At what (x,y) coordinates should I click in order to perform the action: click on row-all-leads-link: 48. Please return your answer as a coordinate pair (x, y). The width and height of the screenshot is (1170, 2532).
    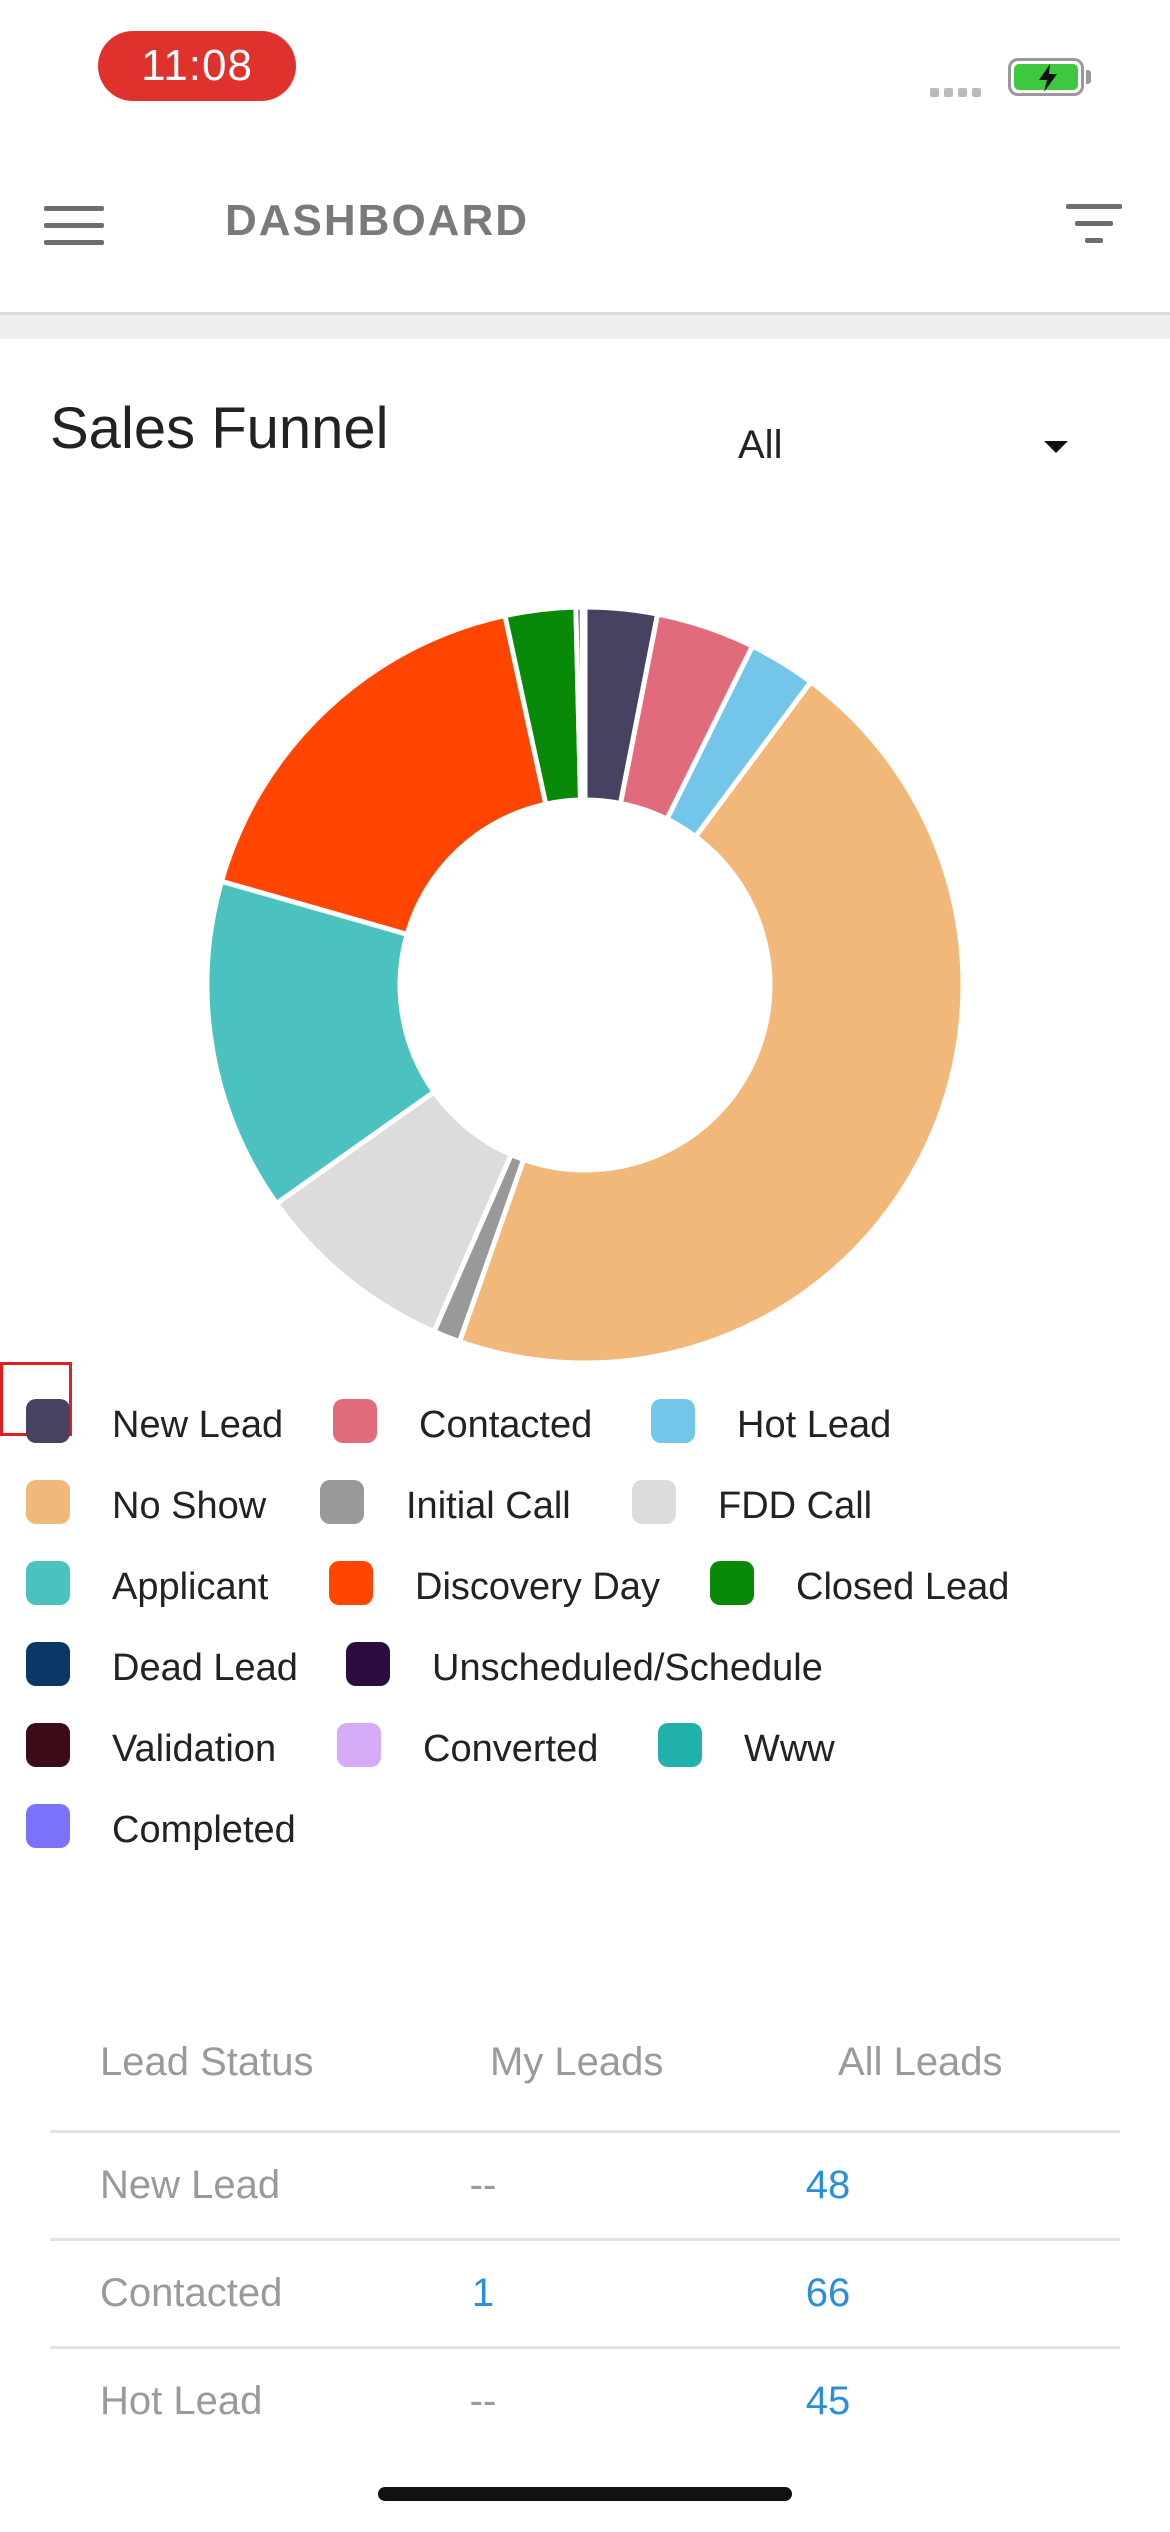
    Looking at the image, I should click on (828, 2185).